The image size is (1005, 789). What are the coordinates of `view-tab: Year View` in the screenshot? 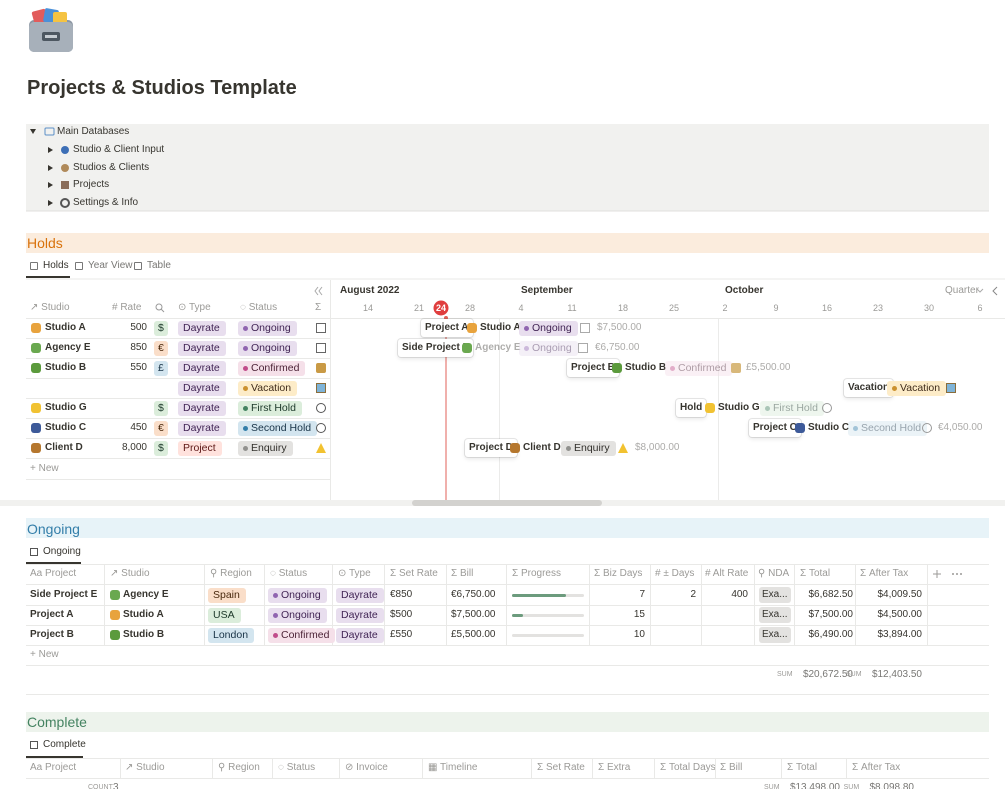 It's located at (110, 265).